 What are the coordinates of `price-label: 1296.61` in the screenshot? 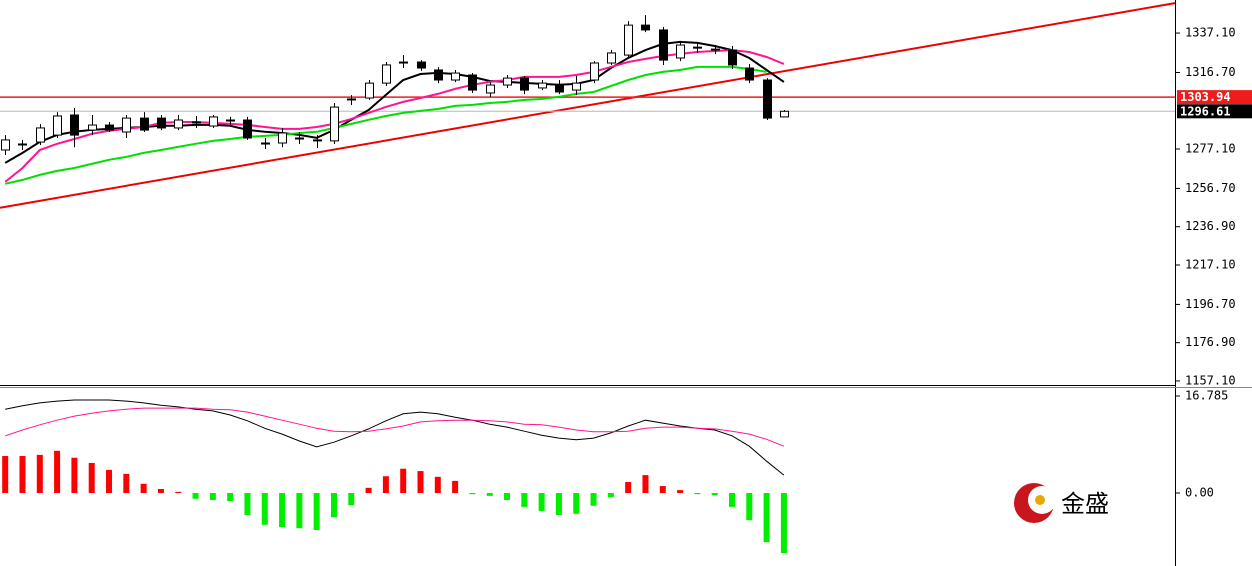 It's located at (1205, 111).